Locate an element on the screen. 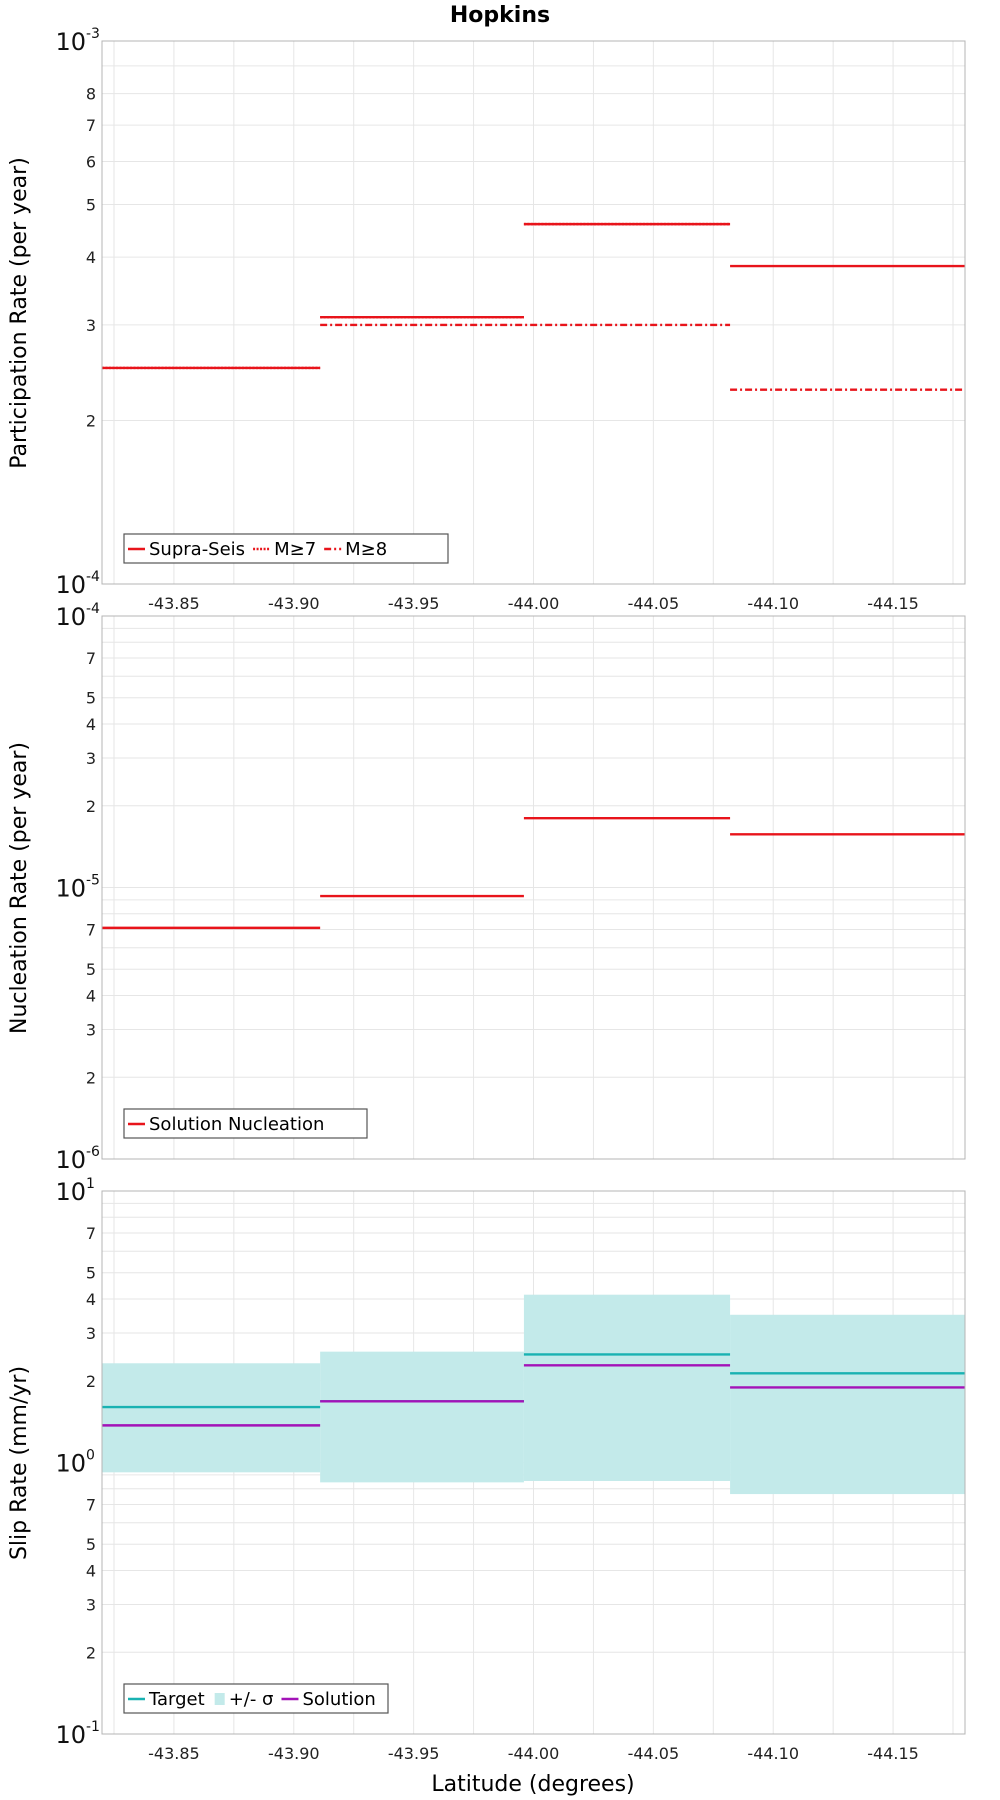 The width and height of the screenshot is (1000, 1800). legend-label: Solution is located at coordinates (338, 1699).